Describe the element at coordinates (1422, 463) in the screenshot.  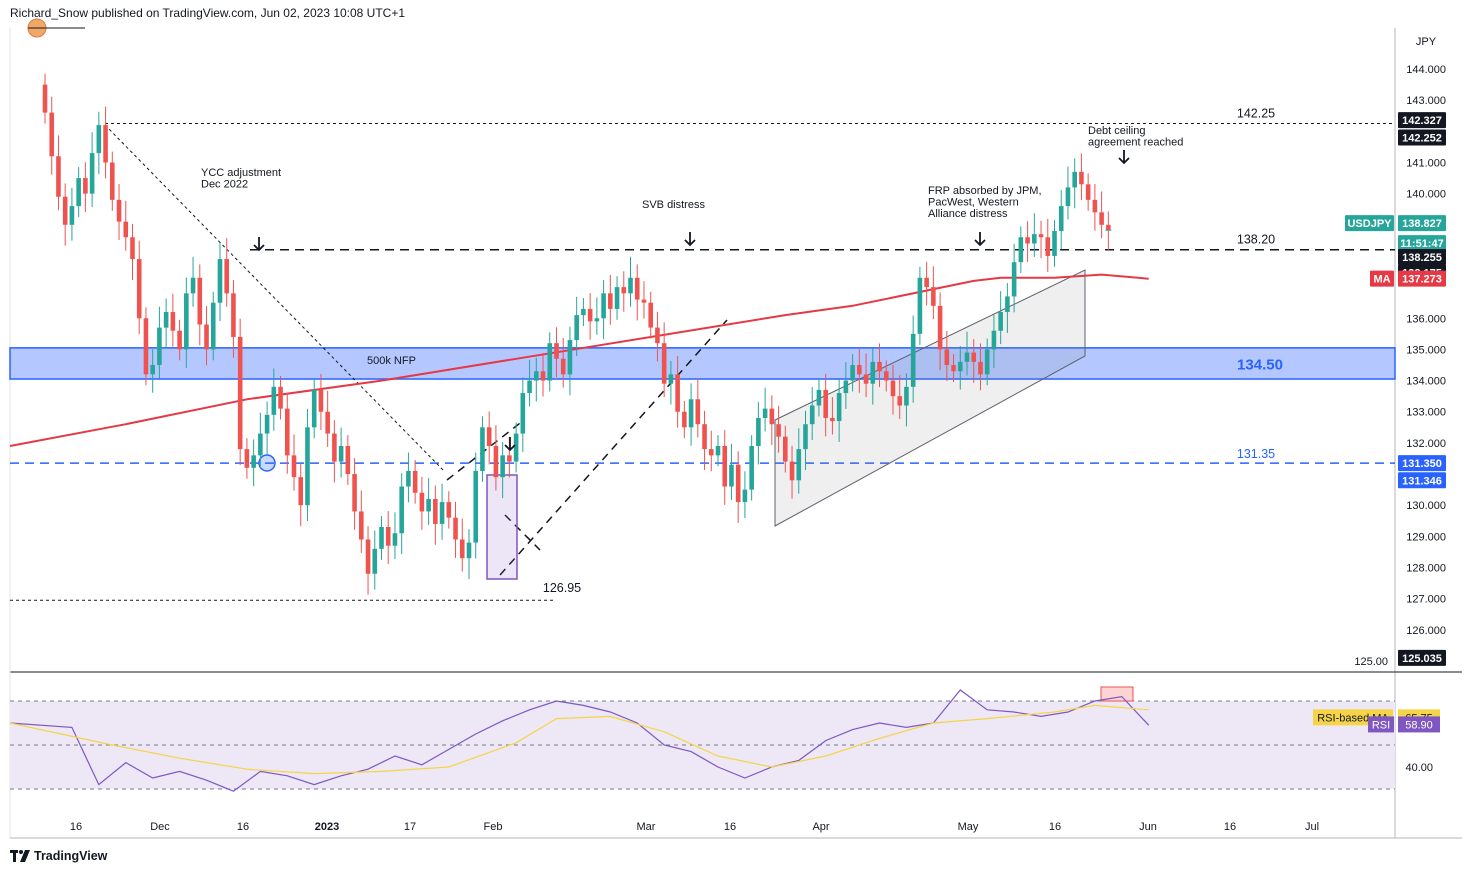
I see `price-tag-9: 131.350` at that location.